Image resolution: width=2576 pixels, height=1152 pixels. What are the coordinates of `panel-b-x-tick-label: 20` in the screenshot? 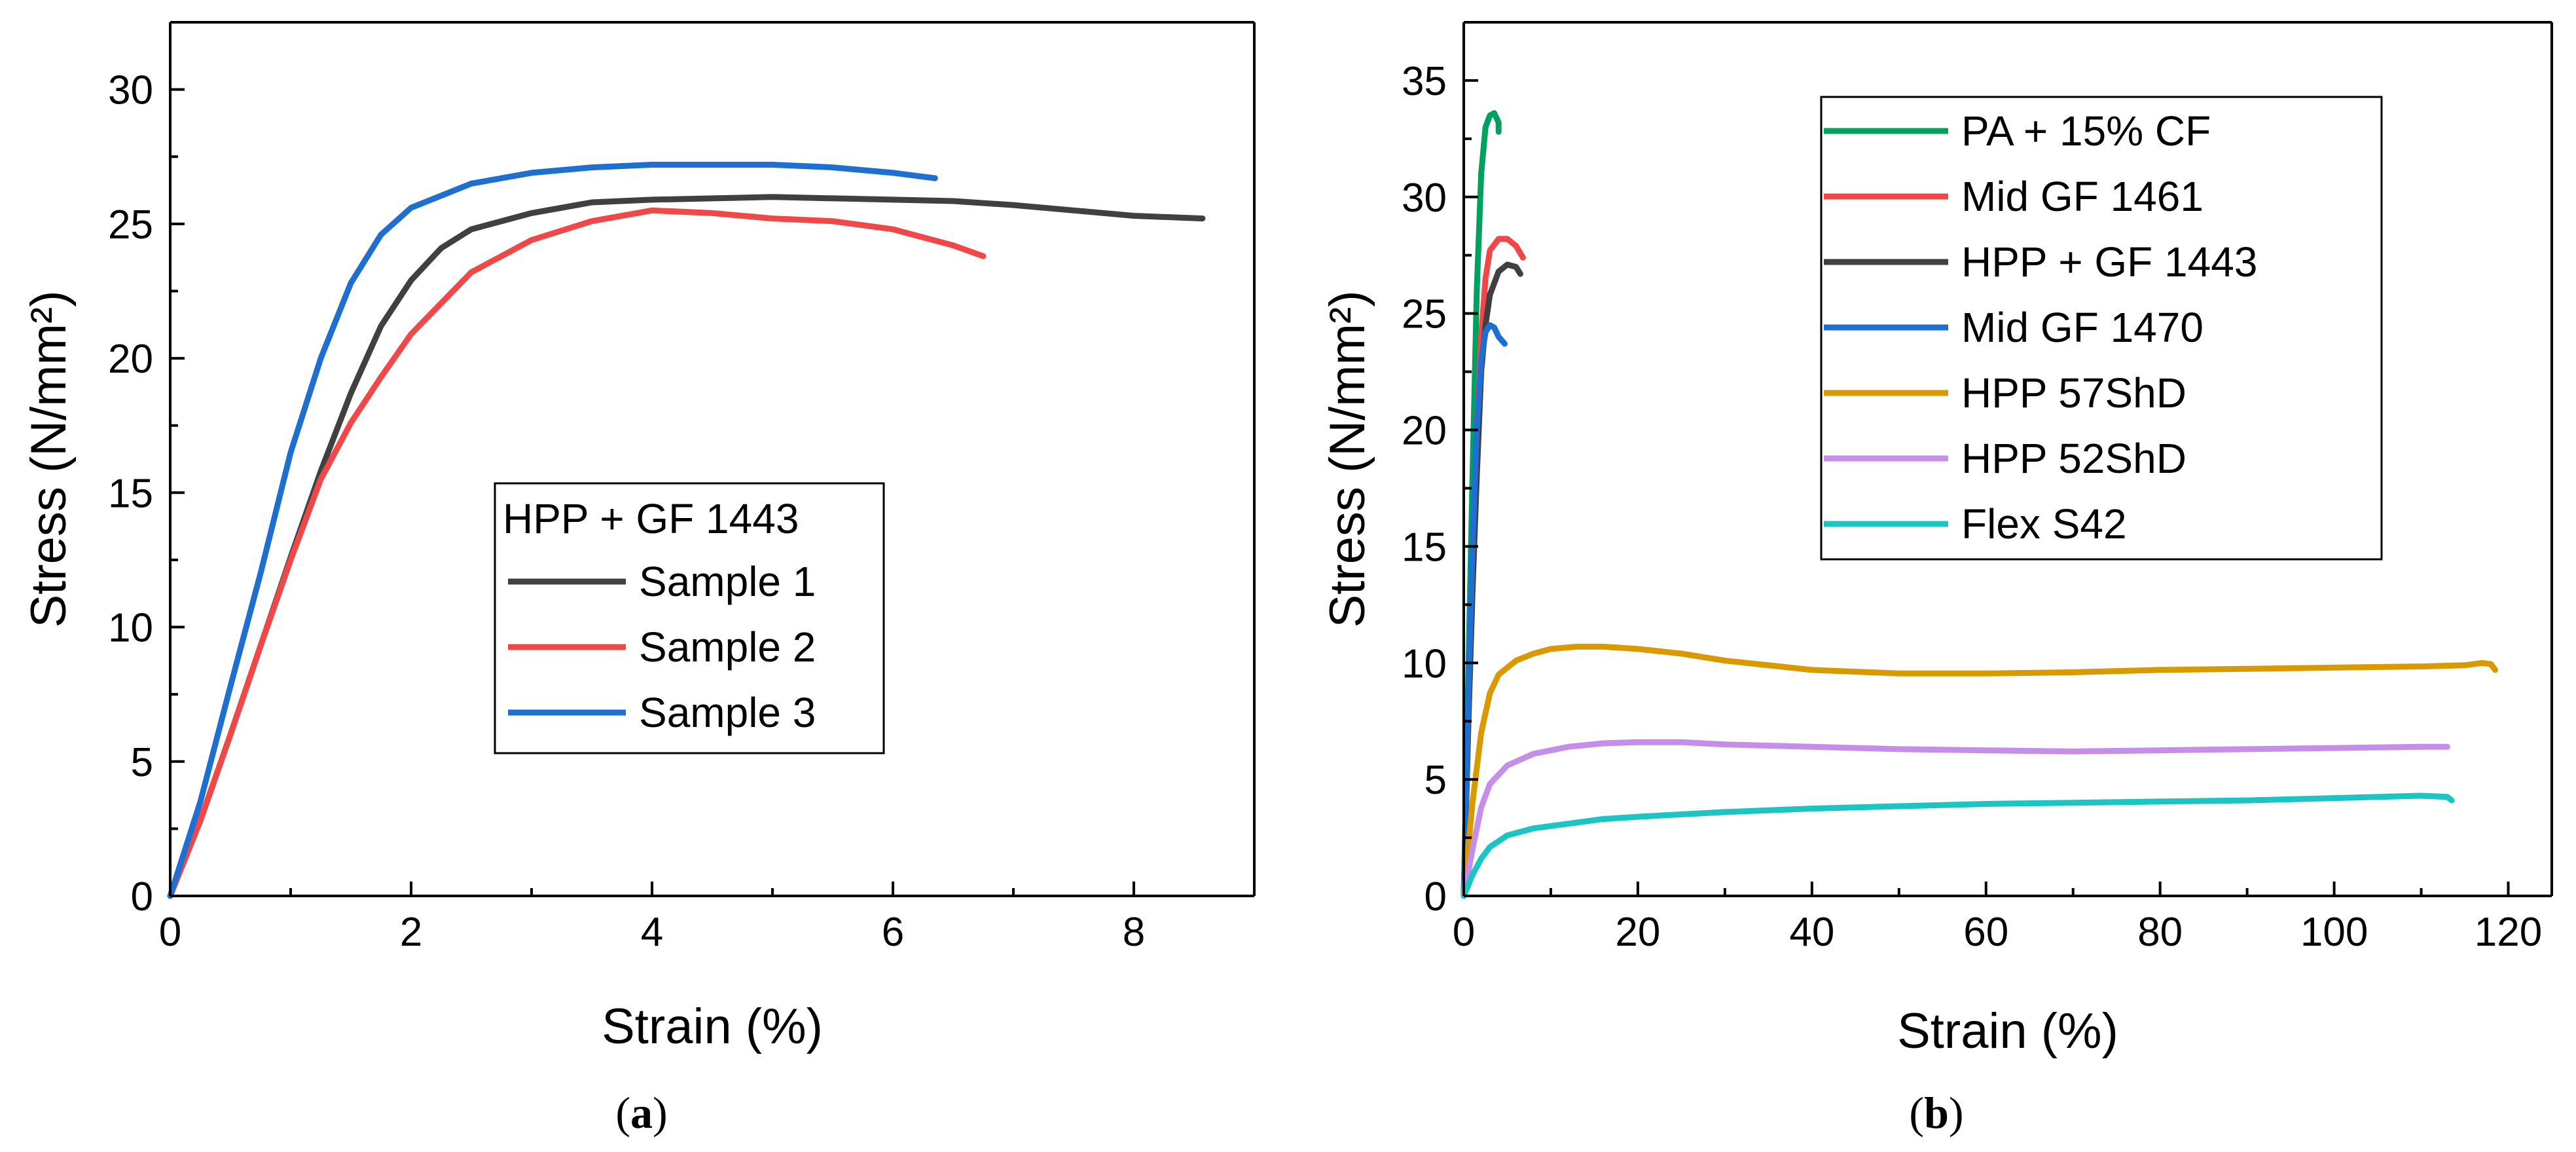 It's located at (1637, 933).